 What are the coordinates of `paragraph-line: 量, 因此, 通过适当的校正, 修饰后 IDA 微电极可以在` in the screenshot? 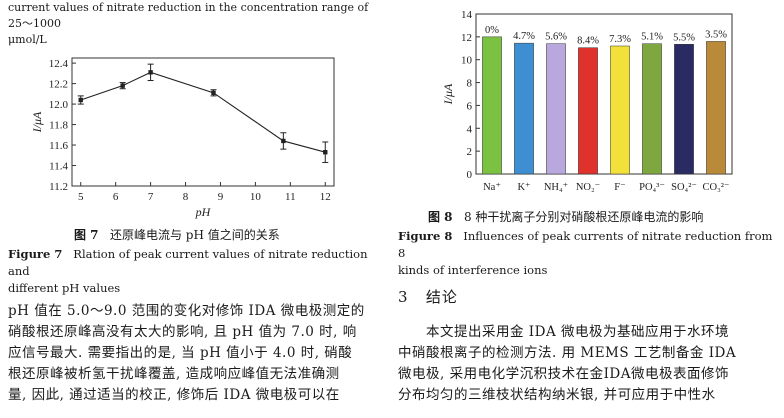 It's located at (174, 395).